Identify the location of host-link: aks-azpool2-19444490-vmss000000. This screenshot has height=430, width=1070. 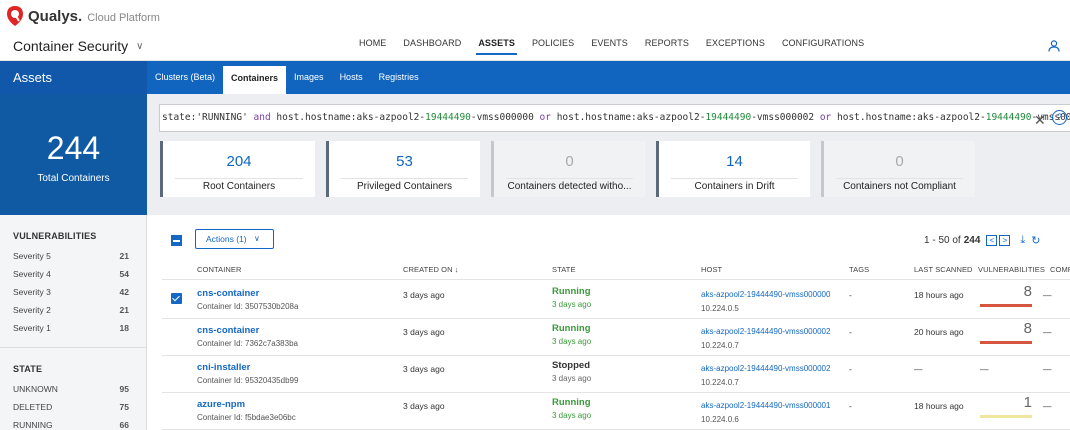
(766, 294).